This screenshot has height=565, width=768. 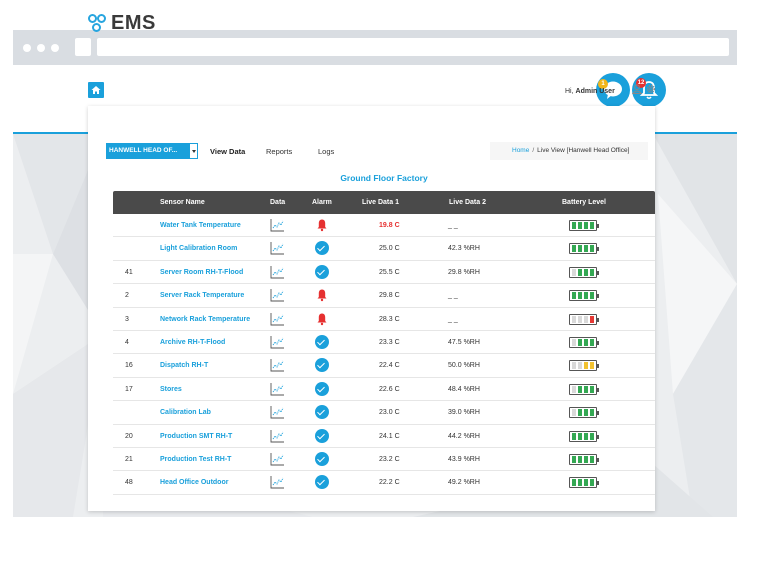 I want to click on breadcrumb-home: Home, so click(x=521, y=150).